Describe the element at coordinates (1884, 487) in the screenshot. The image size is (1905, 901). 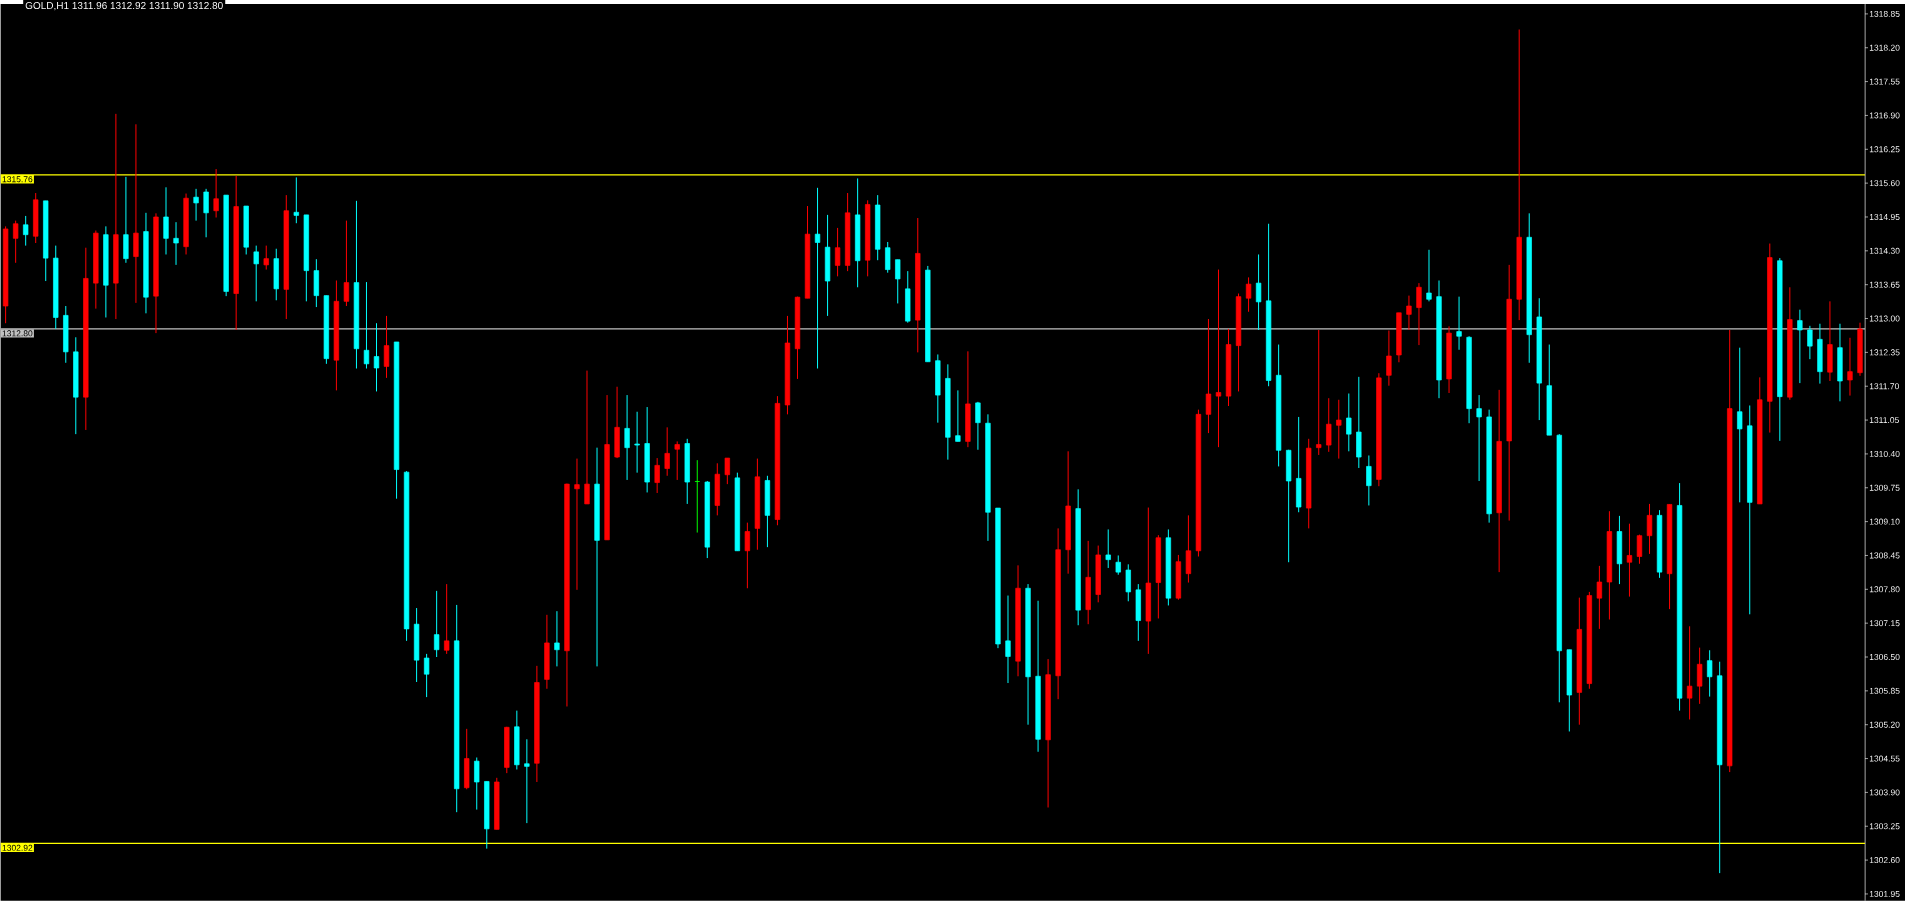
I see `y-tick-label: 1309.75` at that location.